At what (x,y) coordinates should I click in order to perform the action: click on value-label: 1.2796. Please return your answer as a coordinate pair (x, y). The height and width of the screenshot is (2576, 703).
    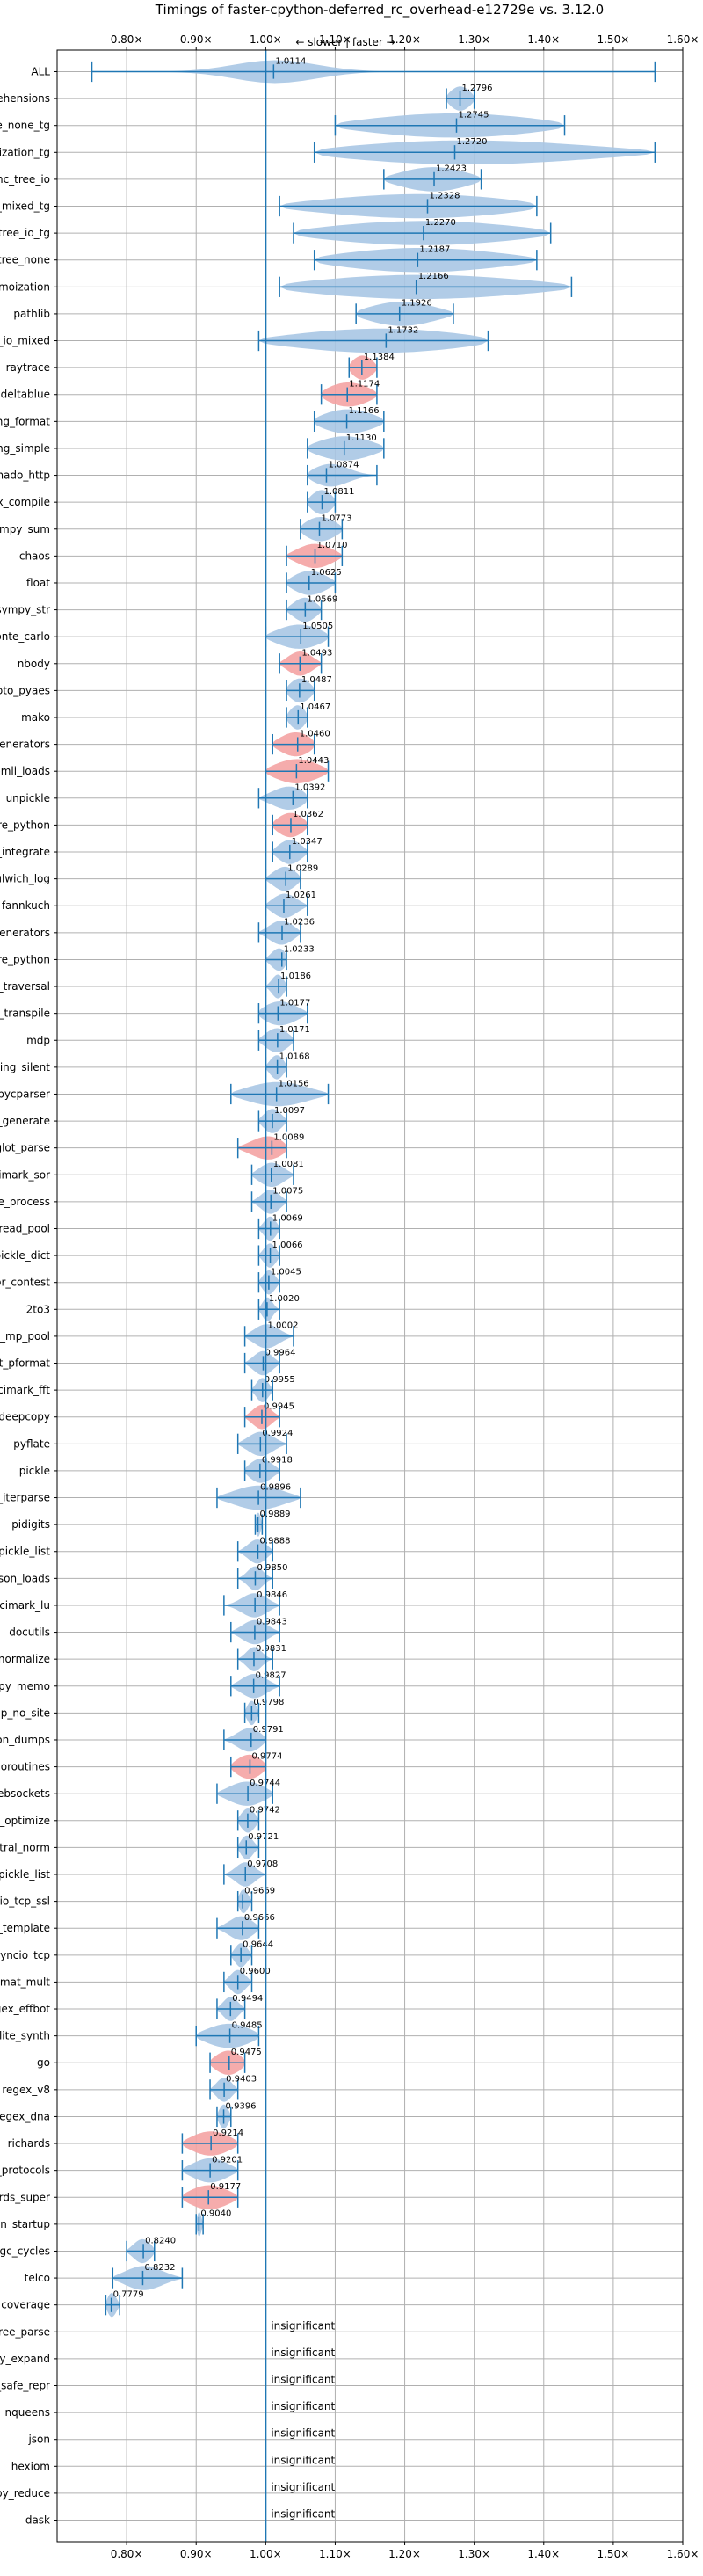
    Looking at the image, I should click on (478, 88).